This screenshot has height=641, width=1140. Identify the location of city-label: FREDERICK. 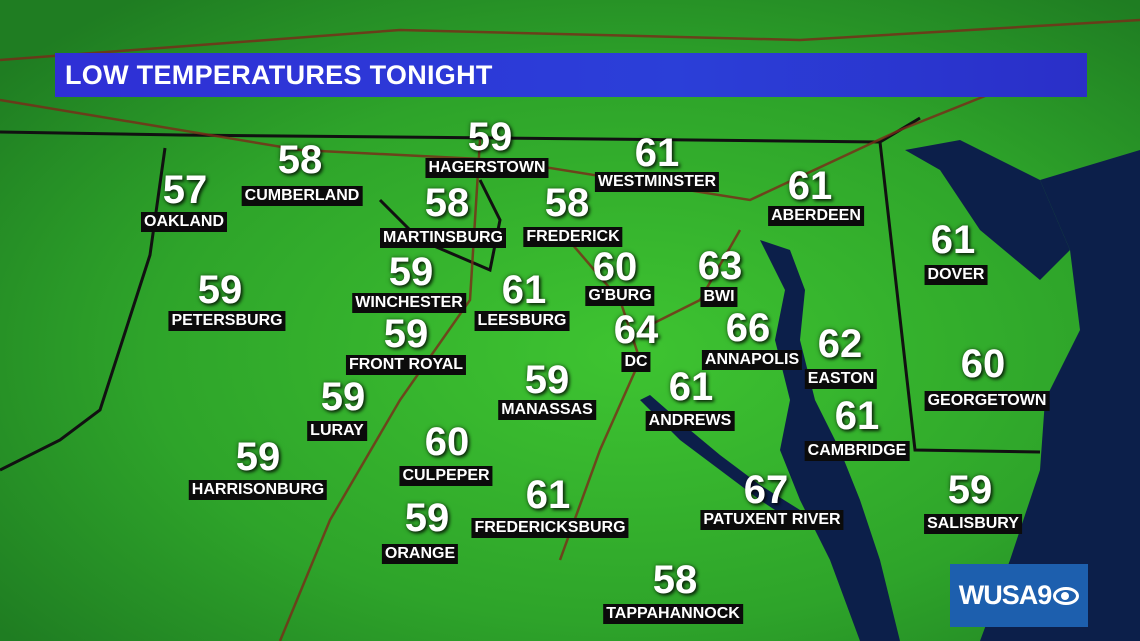
(573, 237).